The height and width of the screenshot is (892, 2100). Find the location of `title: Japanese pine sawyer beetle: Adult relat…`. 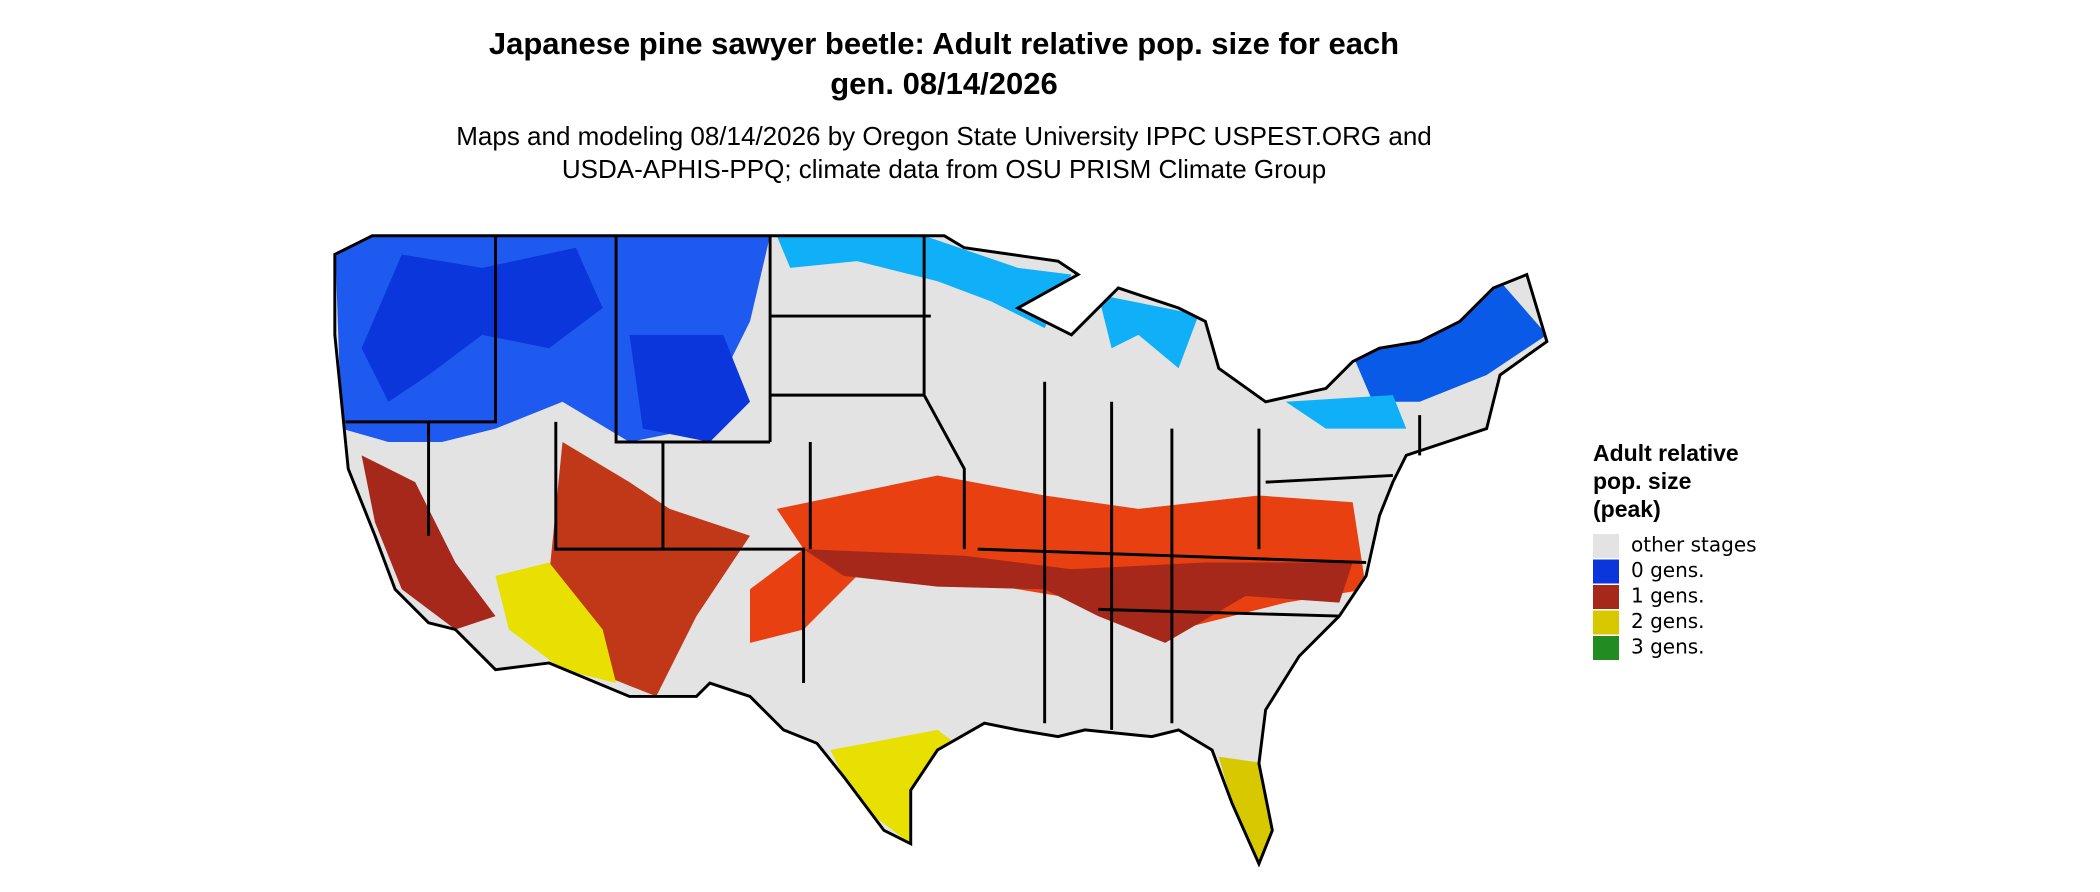

title: Japanese pine sawyer beetle: Adult relat… is located at coordinates (944, 43).